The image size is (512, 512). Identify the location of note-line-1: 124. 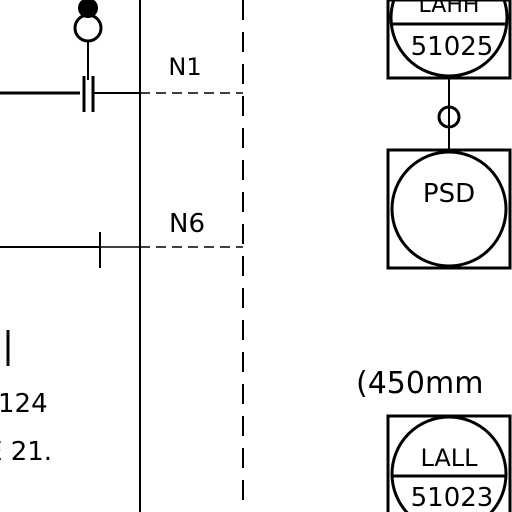
(24, 404).